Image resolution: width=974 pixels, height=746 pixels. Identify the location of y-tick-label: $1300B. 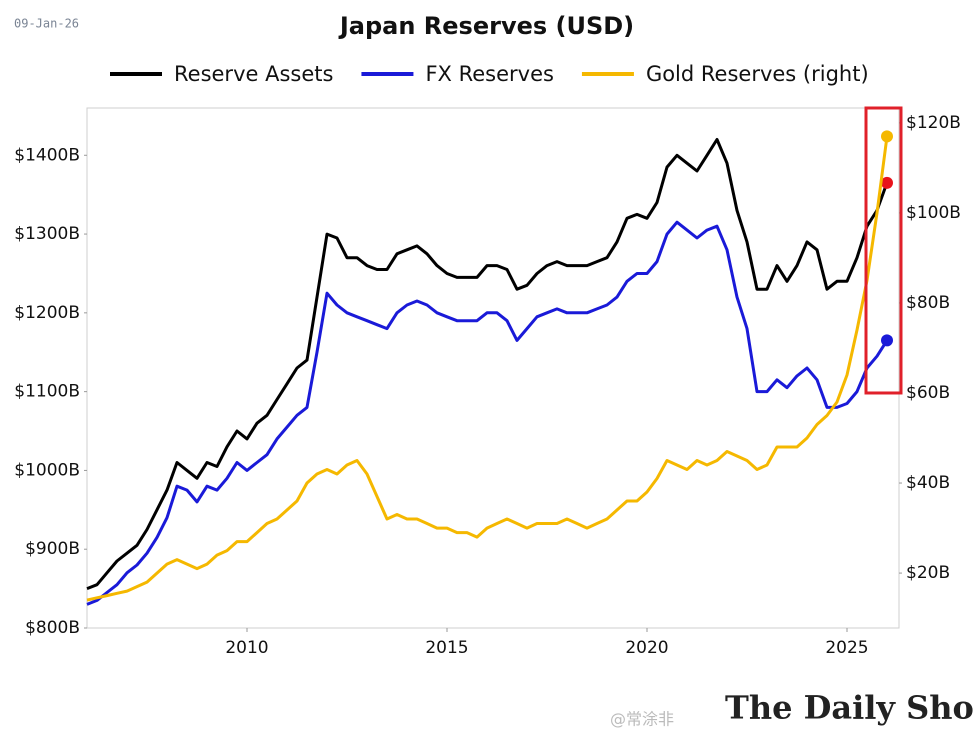
(47, 234).